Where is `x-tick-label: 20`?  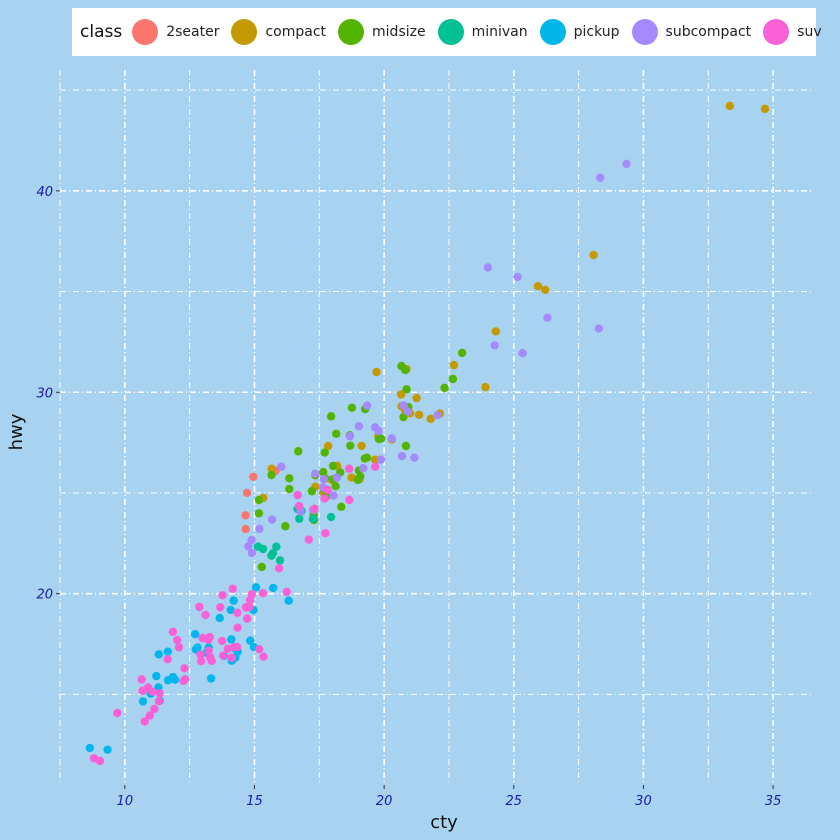
x-tick-label: 20 is located at coordinates (384, 801).